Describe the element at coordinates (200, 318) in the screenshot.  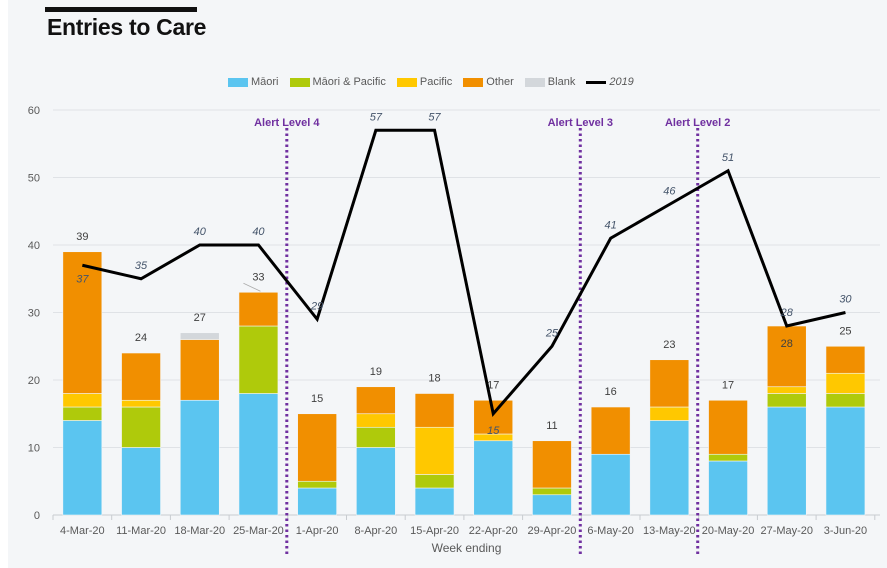
I see `bar-total-label: 27` at that location.